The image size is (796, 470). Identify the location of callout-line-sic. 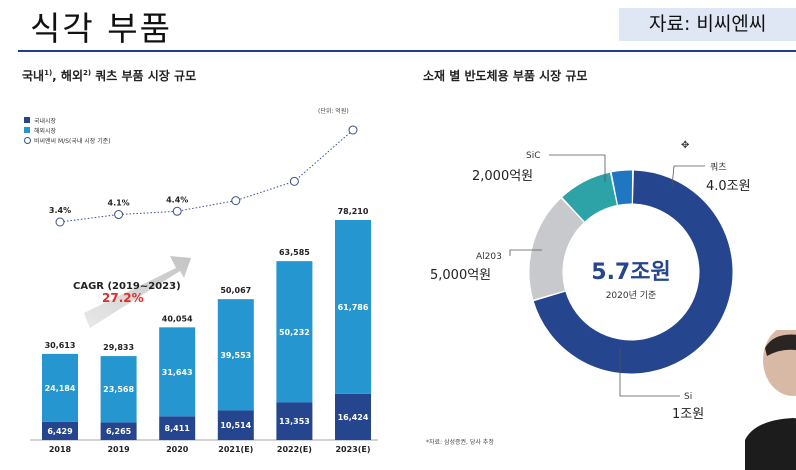
(577, 168).